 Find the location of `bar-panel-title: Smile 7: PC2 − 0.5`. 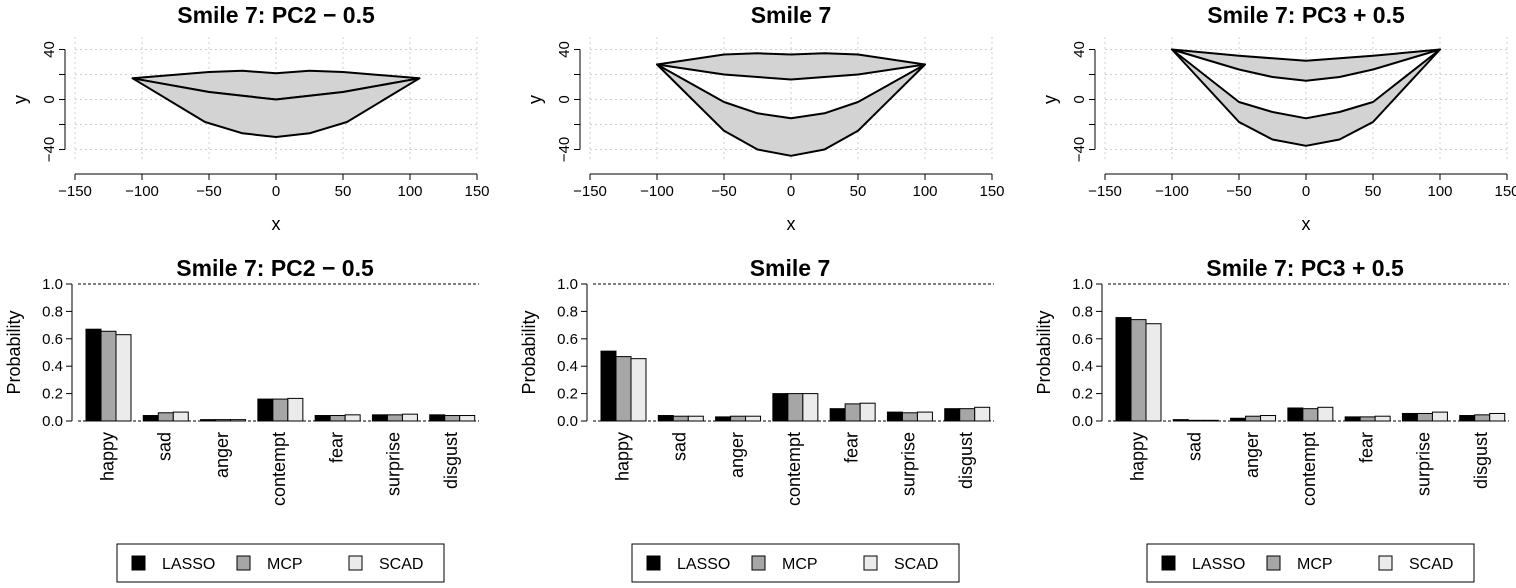

bar-panel-title: Smile 7: PC2 − 0.5 is located at coordinates (275, 268).